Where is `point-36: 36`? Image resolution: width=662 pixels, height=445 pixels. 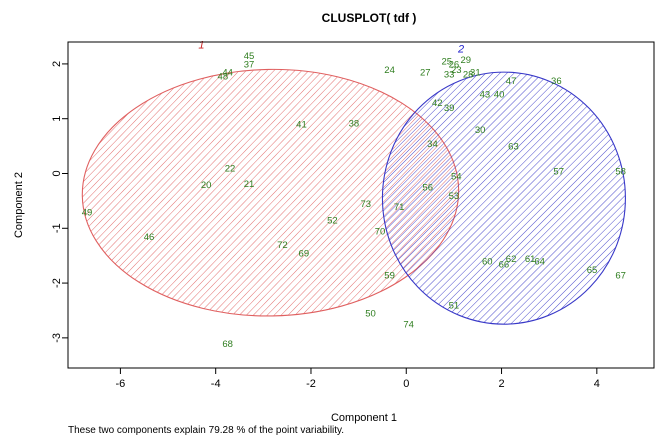
point-36: 36 is located at coordinates (556, 81).